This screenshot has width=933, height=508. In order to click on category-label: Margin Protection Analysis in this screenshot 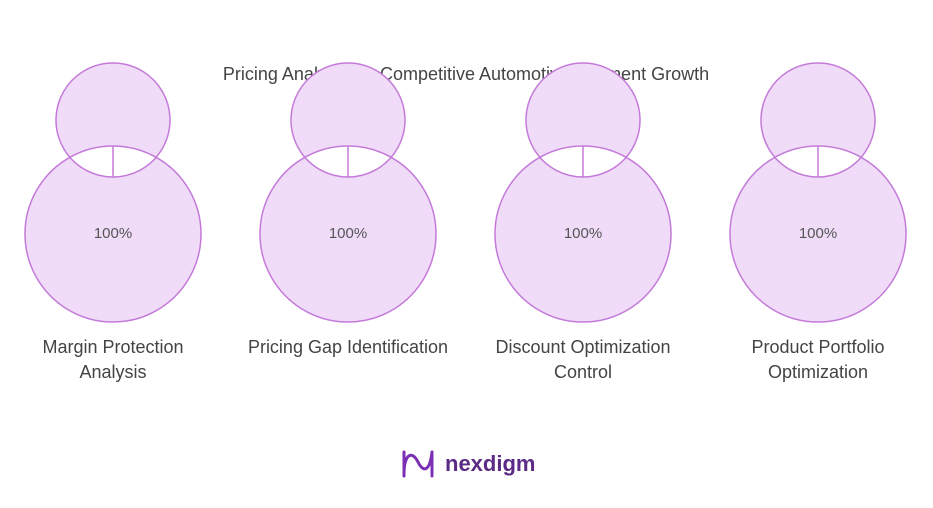, I will do `click(113, 359)`.